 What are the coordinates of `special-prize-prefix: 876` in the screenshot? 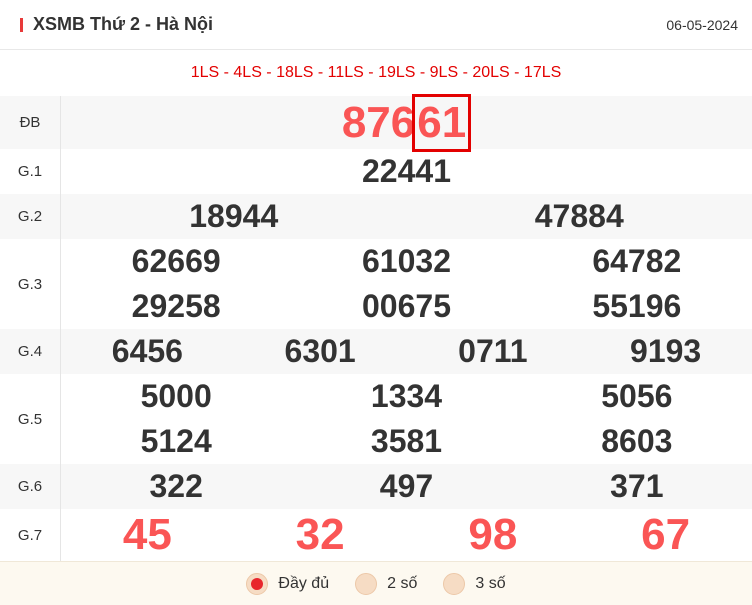 It's located at (378, 122).